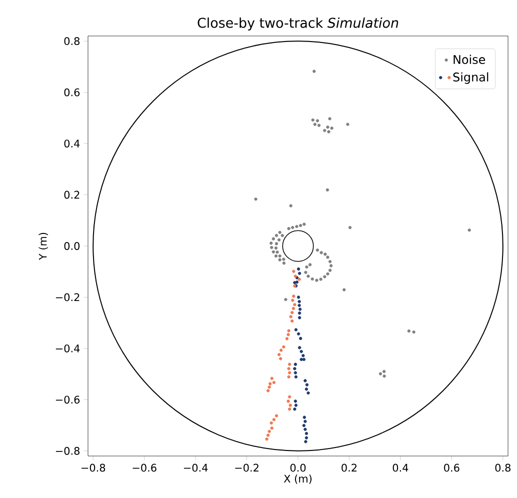 Image resolution: width=517 pixels, height=498 pixels. Describe the element at coordinates (68, 297) in the screenshot. I see `y-tick-label: −0.2` at that location.